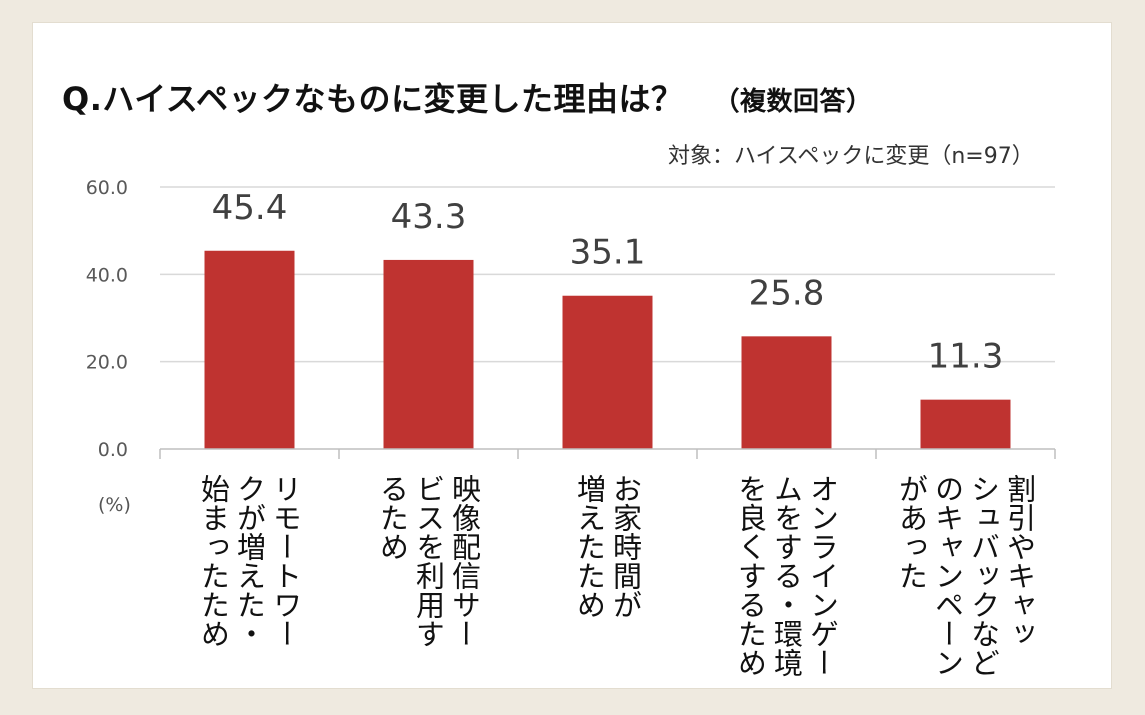 The width and height of the screenshot is (1145, 715). What do you see at coordinates (465, 561) in the screenshot?
I see `category-label-line: 映像配信サー` at bounding box center [465, 561].